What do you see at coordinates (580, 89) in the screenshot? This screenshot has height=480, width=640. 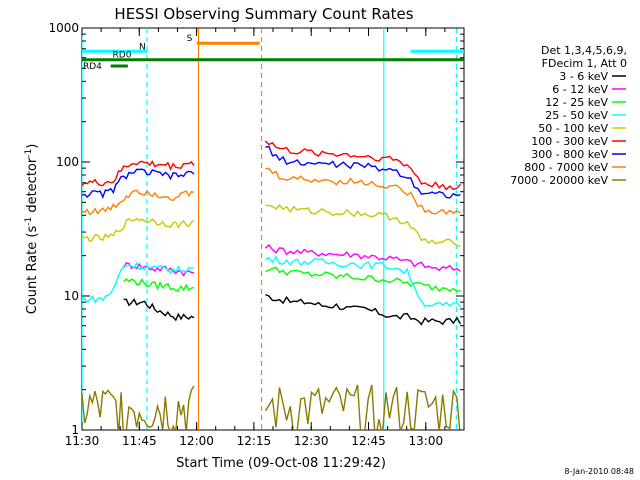 I see `legend-entry-label: 6 - 12 keV` at bounding box center [580, 89].